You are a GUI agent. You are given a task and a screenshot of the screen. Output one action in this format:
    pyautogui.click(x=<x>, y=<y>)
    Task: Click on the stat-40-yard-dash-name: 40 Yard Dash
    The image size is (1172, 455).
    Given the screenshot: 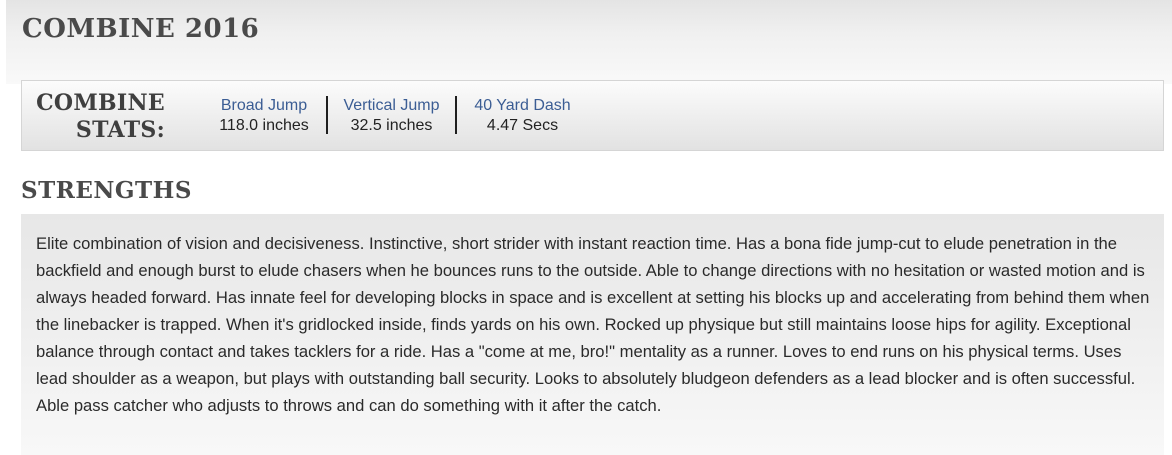 What is the action you would take?
    pyautogui.click(x=522, y=105)
    